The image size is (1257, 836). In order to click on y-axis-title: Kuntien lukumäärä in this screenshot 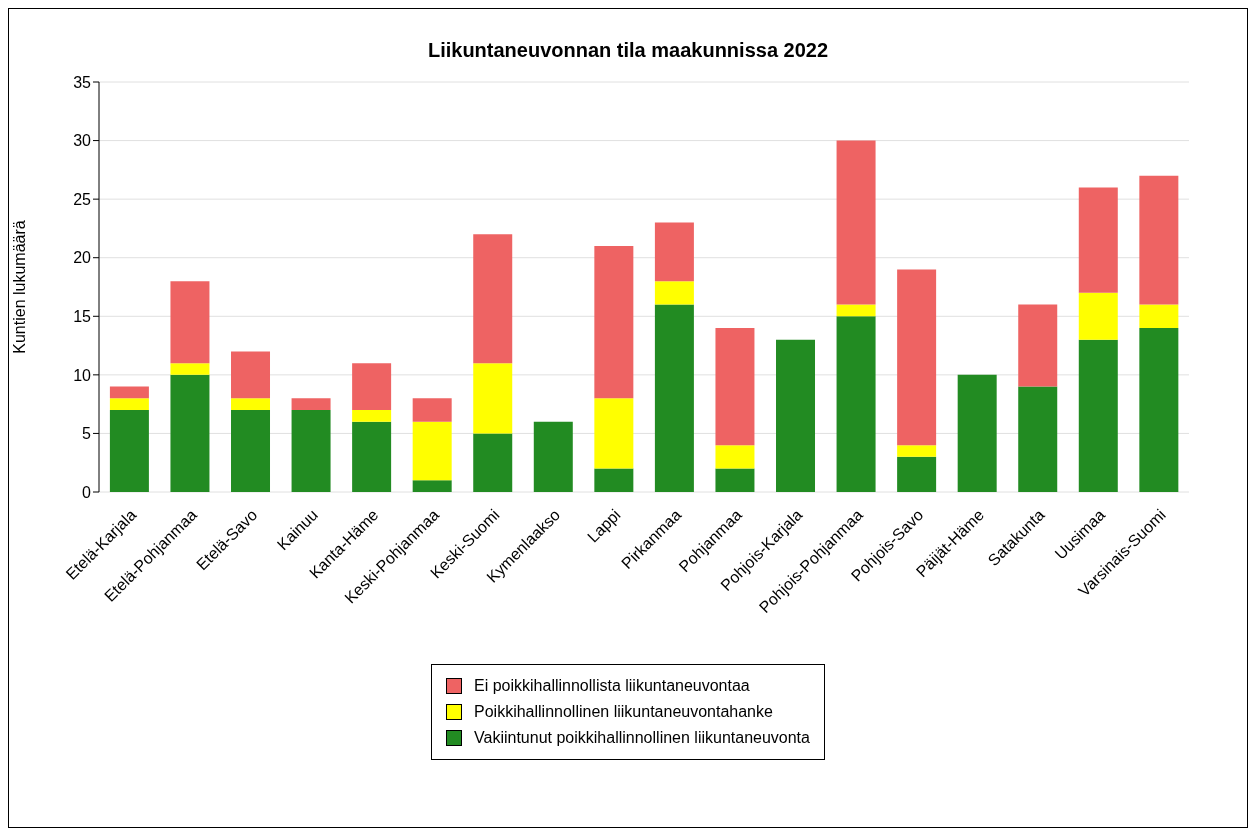, I will do `click(19, 287)`.